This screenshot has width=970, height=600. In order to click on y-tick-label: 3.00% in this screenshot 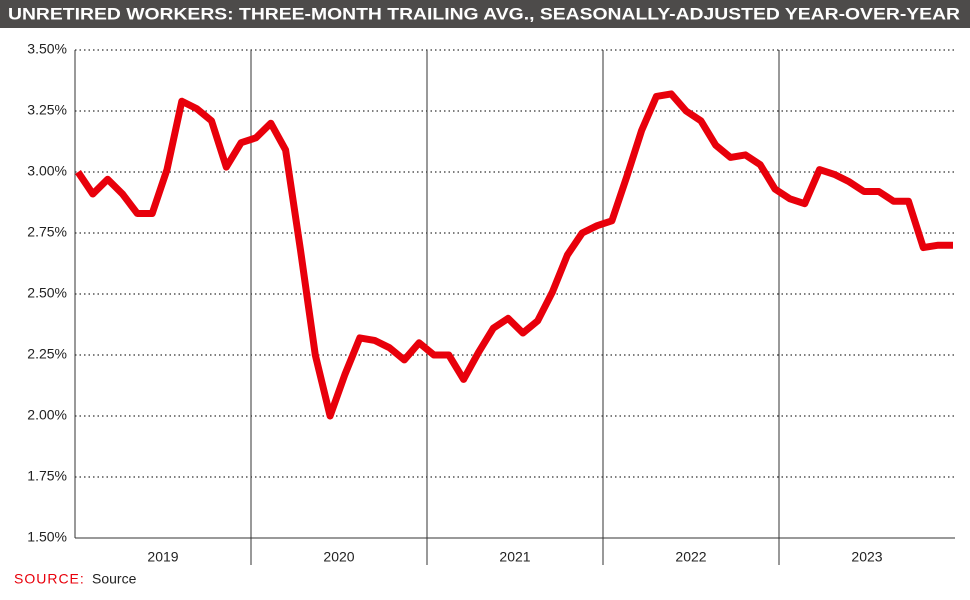, I will do `click(47, 171)`.